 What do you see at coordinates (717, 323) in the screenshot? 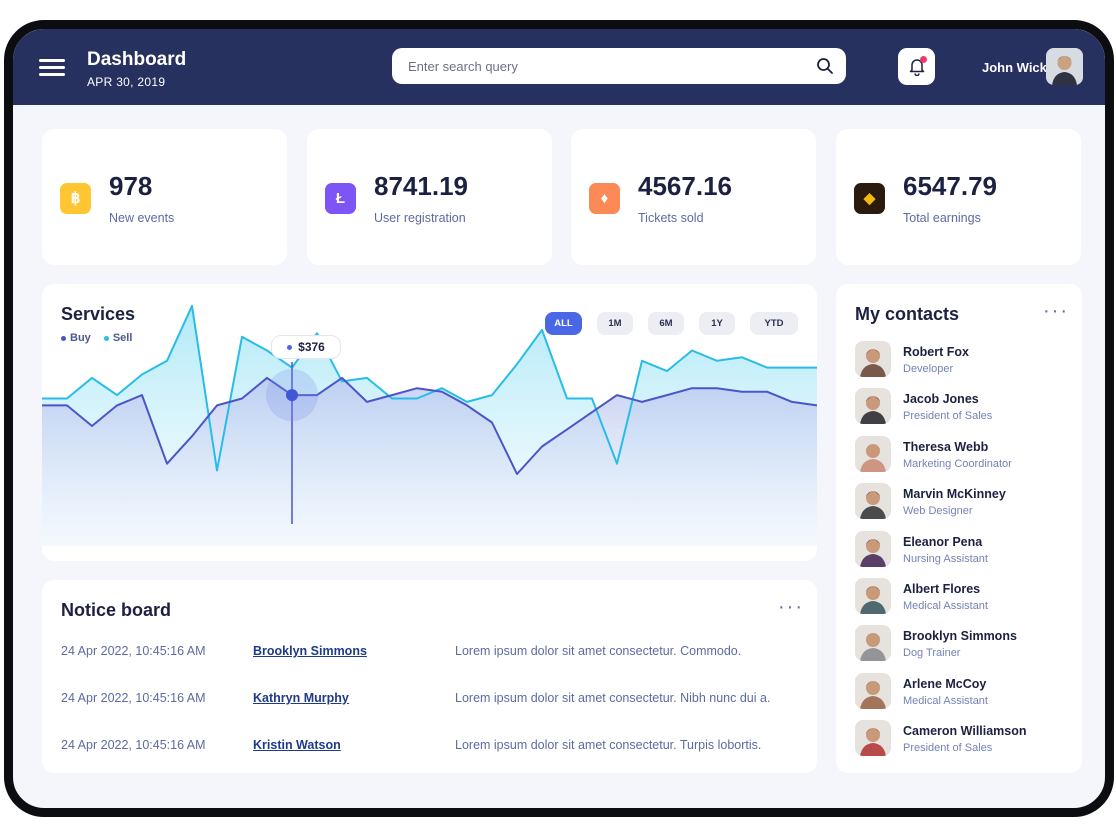
I see `range-1y-button: 1Y` at bounding box center [717, 323].